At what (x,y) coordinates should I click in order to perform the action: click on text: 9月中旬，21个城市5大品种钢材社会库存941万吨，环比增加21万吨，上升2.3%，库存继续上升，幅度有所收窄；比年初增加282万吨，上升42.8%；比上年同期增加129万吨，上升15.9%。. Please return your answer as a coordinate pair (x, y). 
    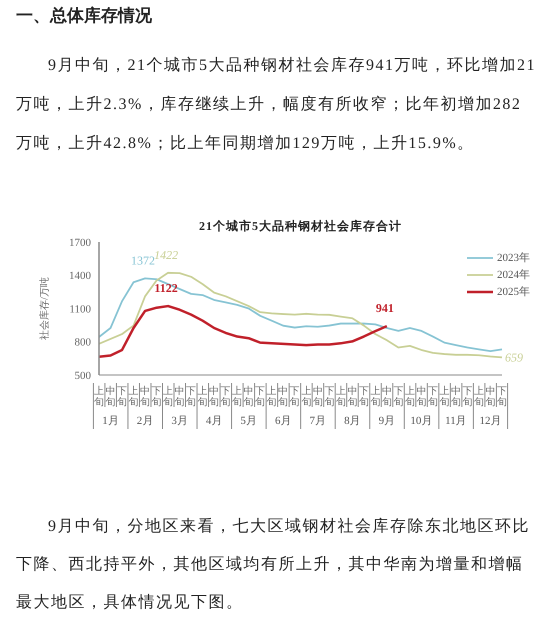
    Looking at the image, I should click on (276, 104).